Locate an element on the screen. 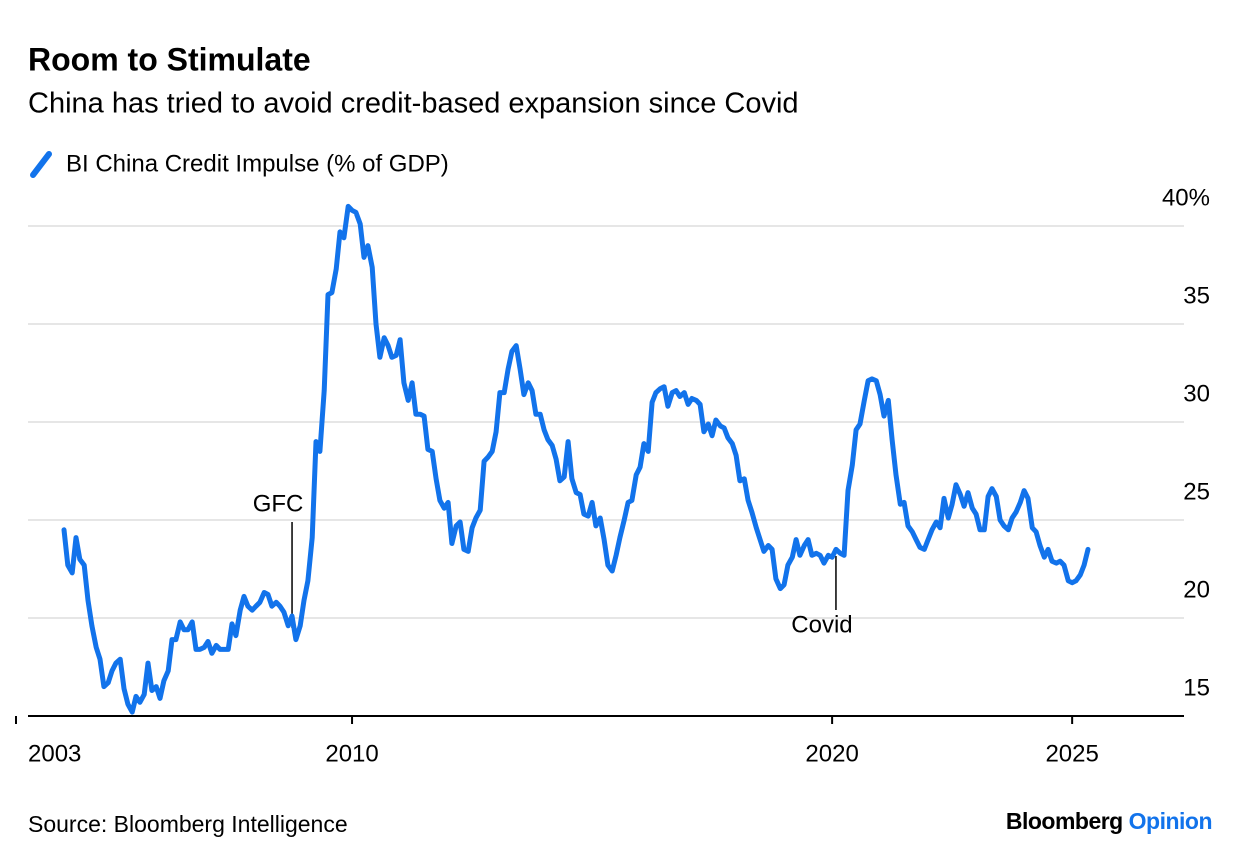 Image resolution: width=1240 pixels, height=866 pixels. legend-label: BI China Credit Impulse (% of GDP) is located at coordinates (257, 163).